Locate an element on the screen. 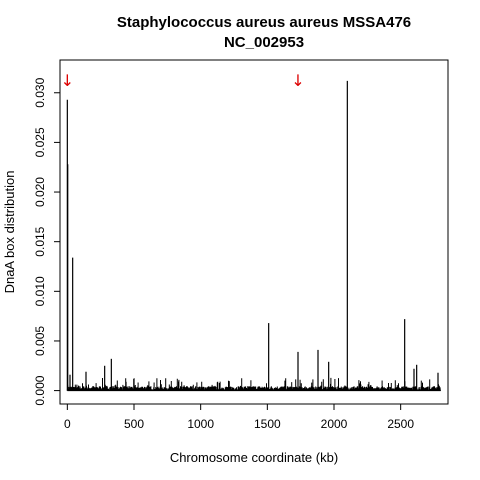 This screenshot has height=480, width=480. x-axis-label: Chromosome coordinate (kb) is located at coordinates (254, 457).